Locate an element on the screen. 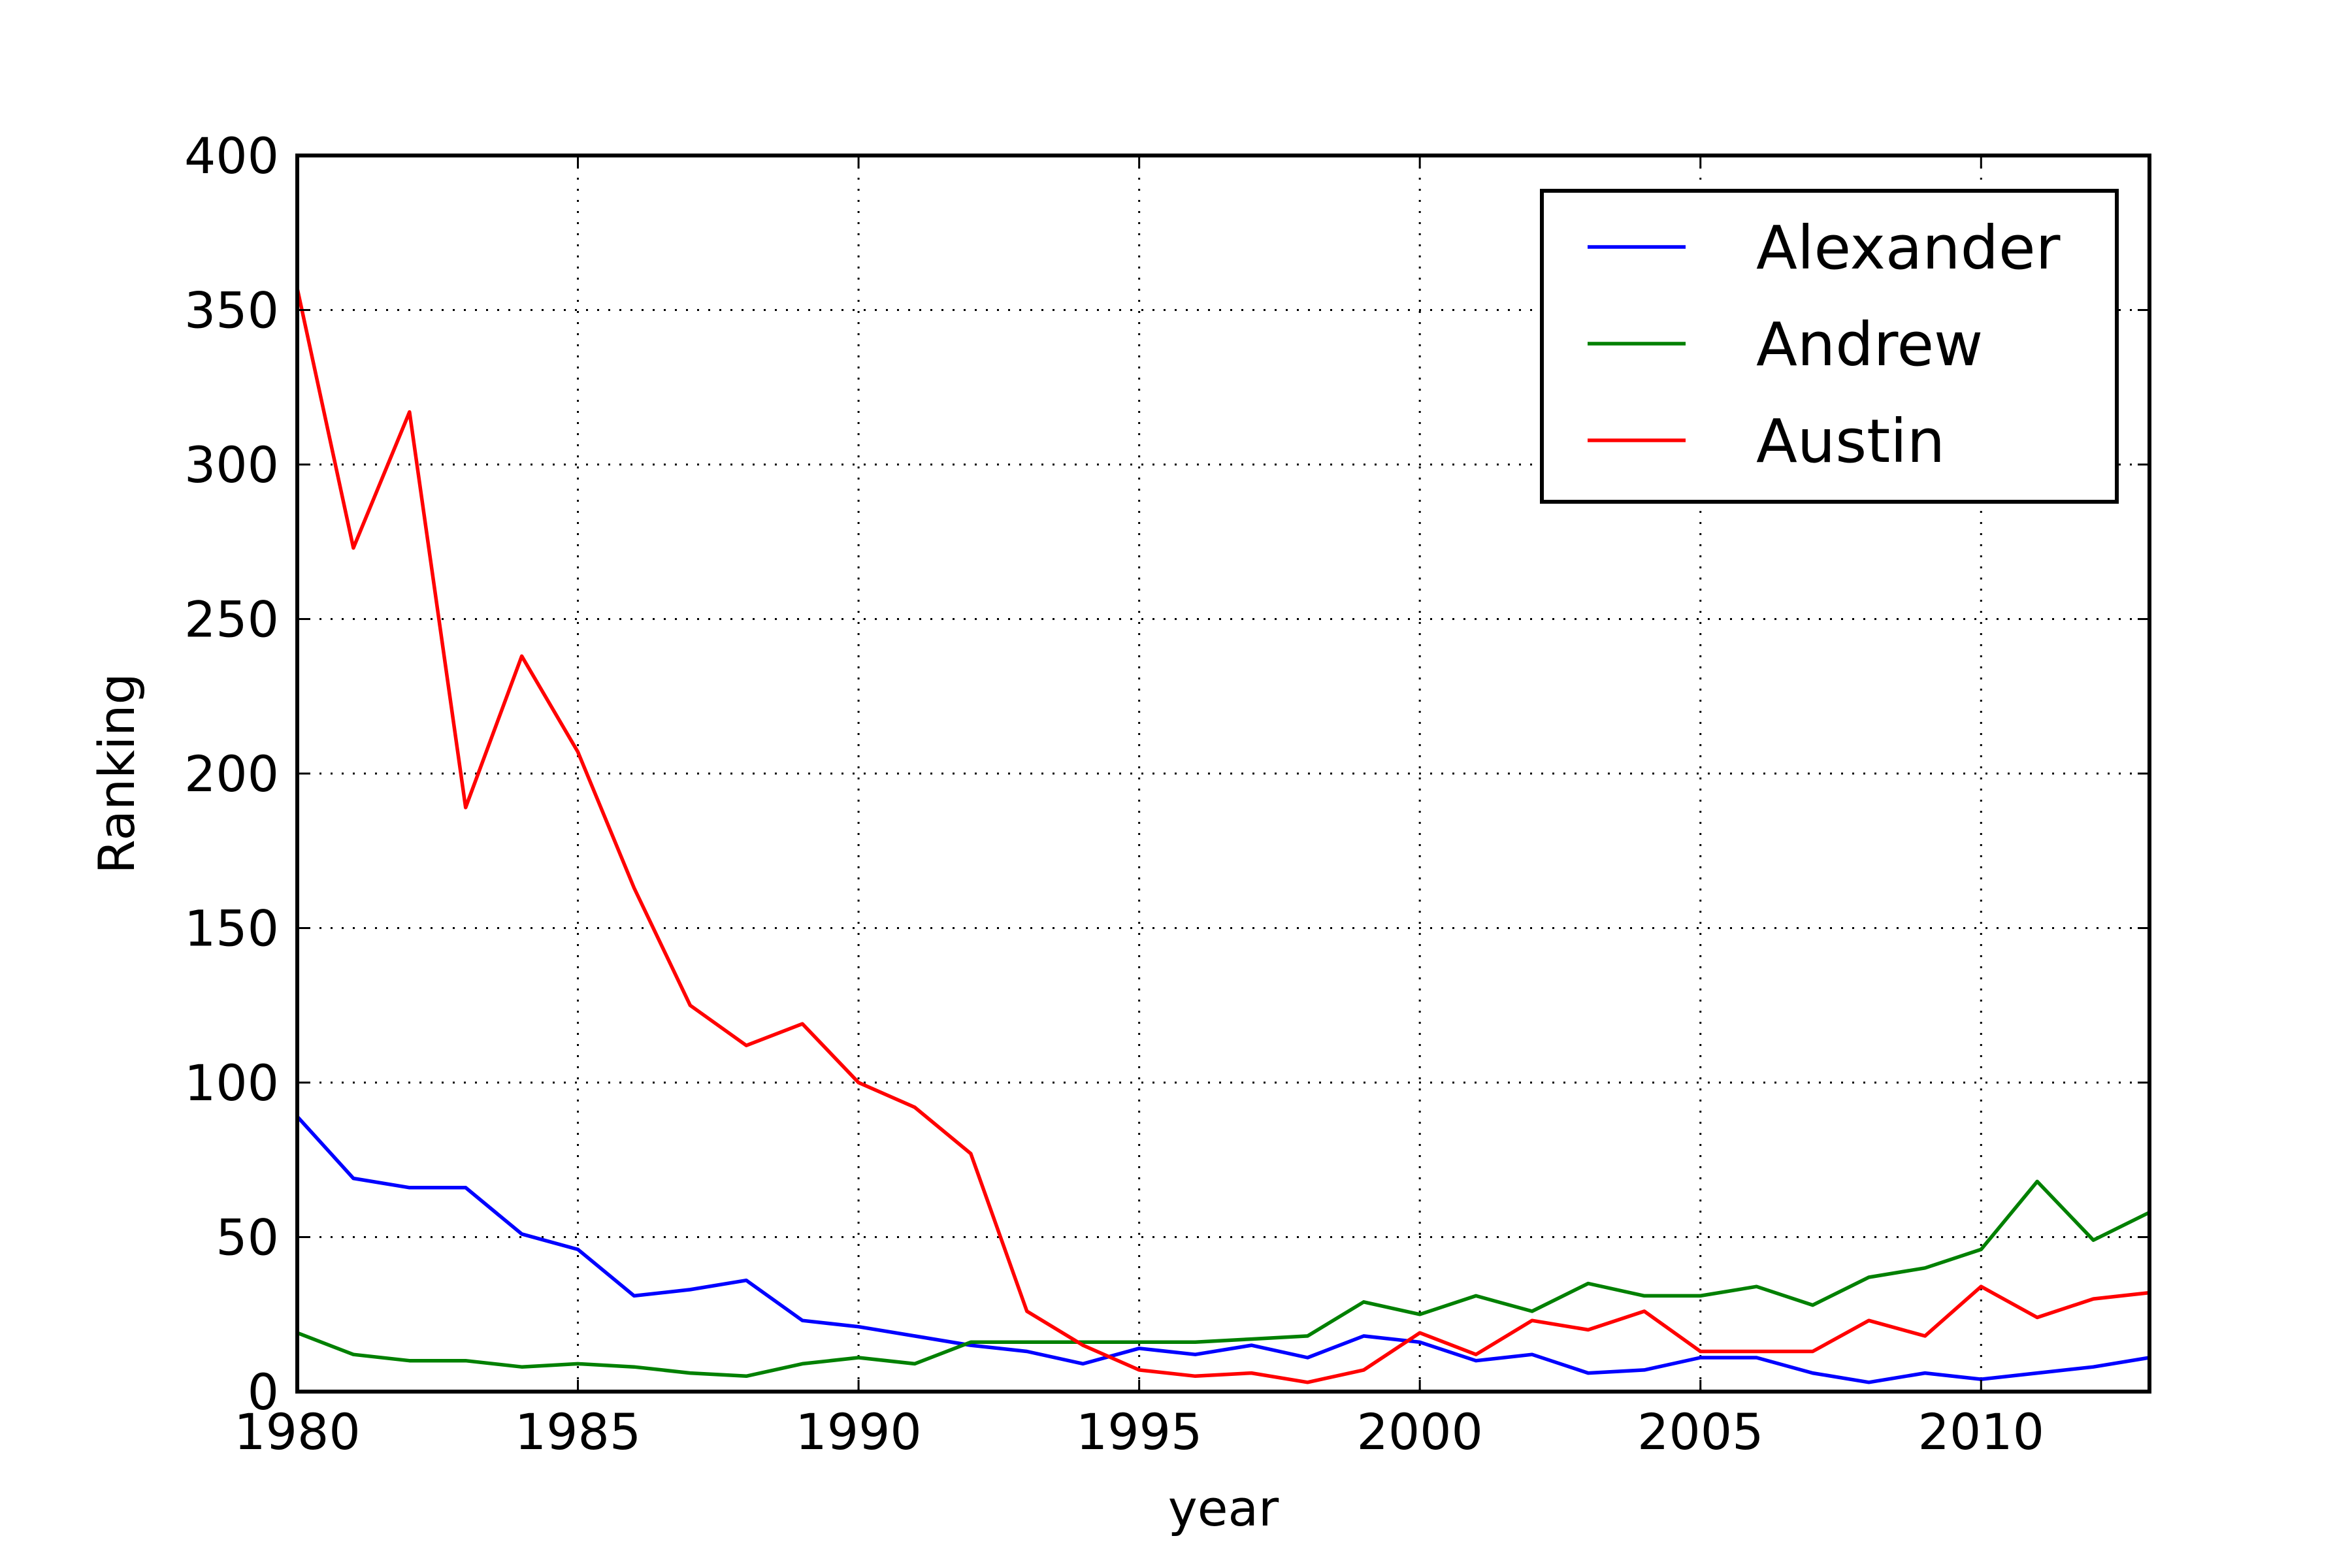 The image size is (2352, 1568). y-tick-label: 50 is located at coordinates (247, 1238).